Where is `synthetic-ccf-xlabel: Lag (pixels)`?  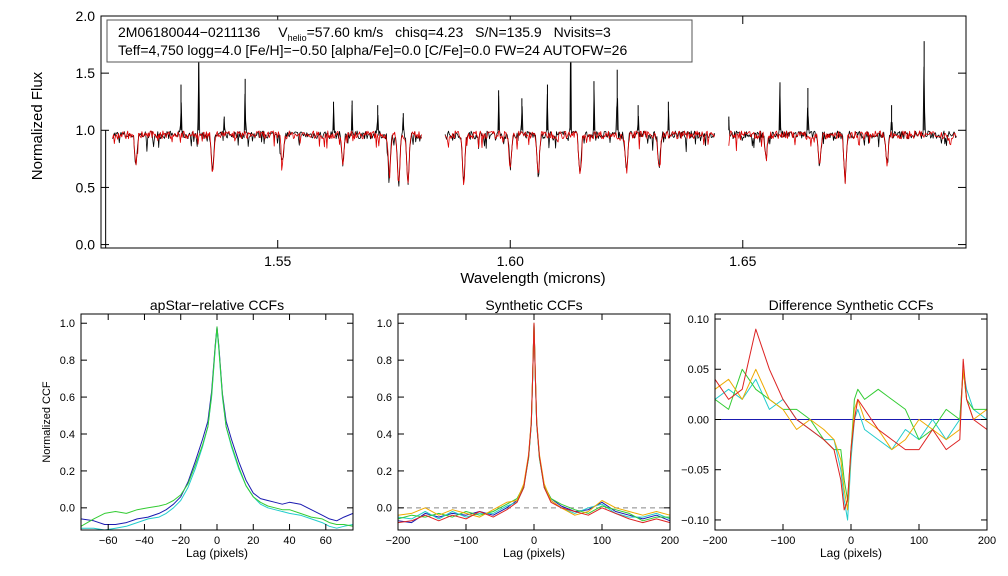 synthetic-ccf-xlabel: Lag (pixels) is located at coordinates (534, 553).